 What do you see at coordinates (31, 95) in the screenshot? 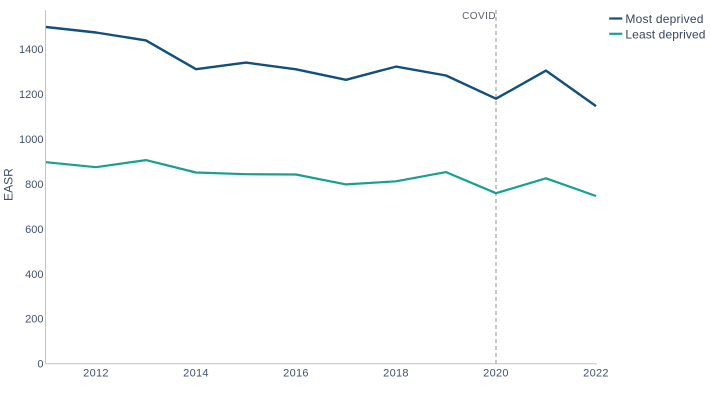
I see `svg-text: 1200` at bounding box center [31, 95].